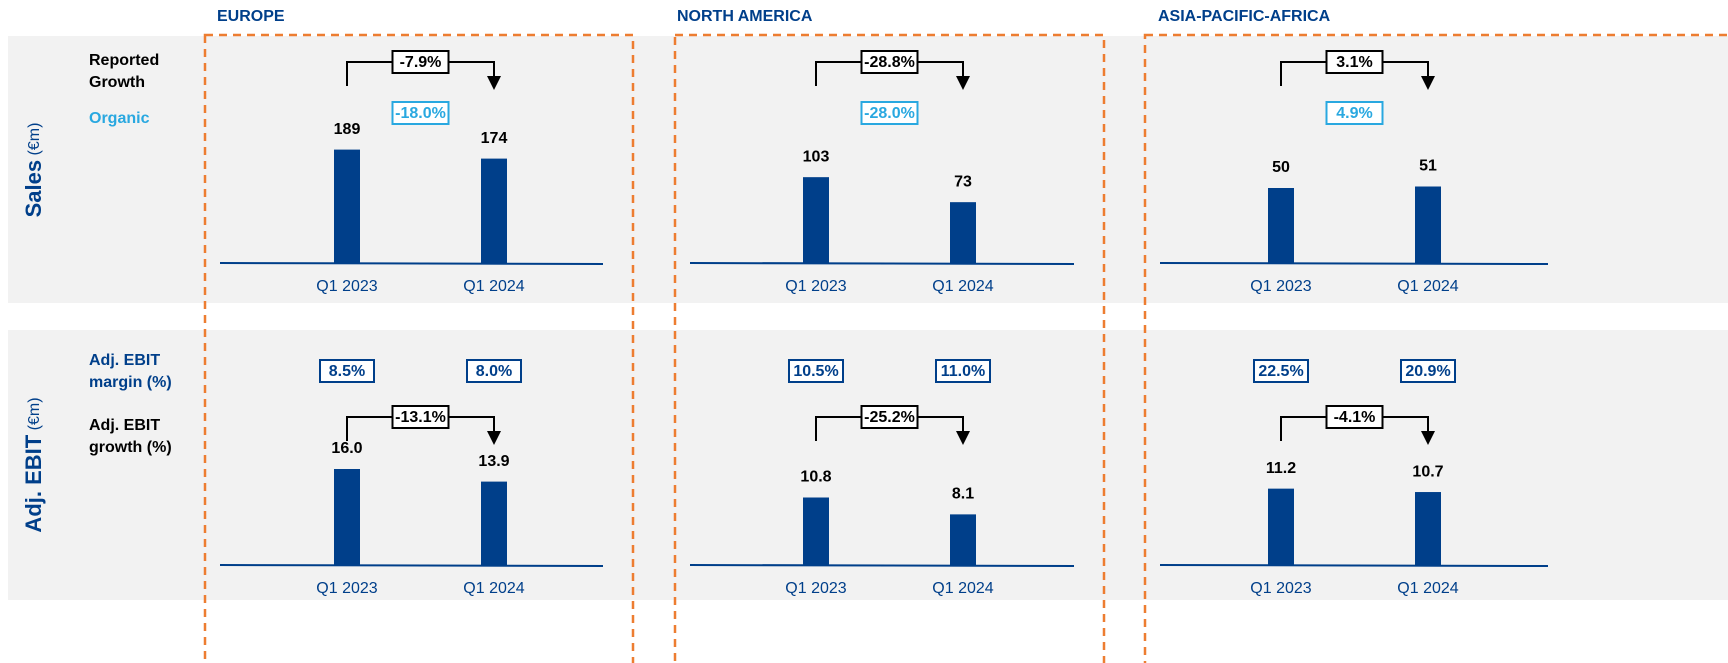  Describe the element at coordinates (815, 477) in the screenshot. I see `value-label: 10.8` at that location.